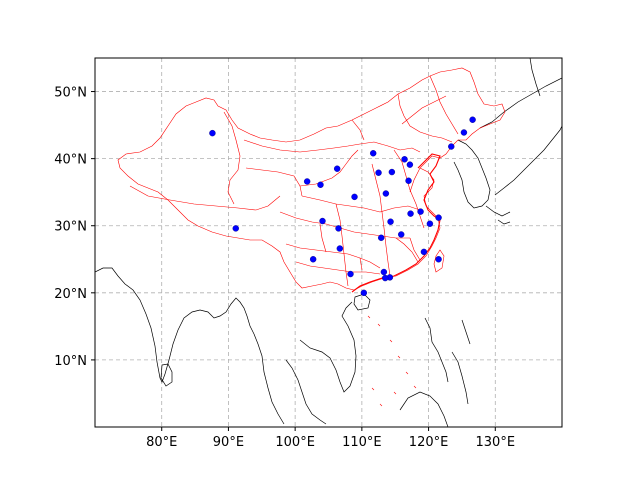  Describe the element at coordinates (405, 169) in the screenshot. I see `province-lines-north` at that location.